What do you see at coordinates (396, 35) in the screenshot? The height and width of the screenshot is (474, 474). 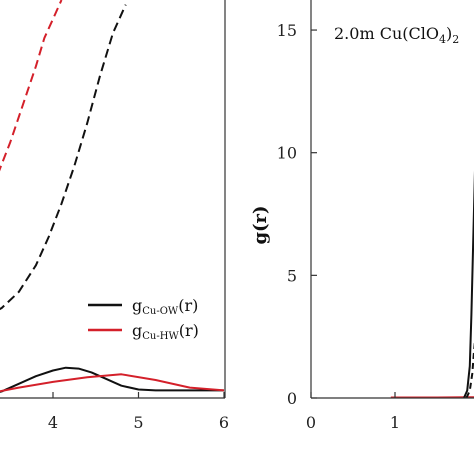 I see `chart-annotation: 2.0m Cu(ClO4)2` at bounding box center [396, 35].